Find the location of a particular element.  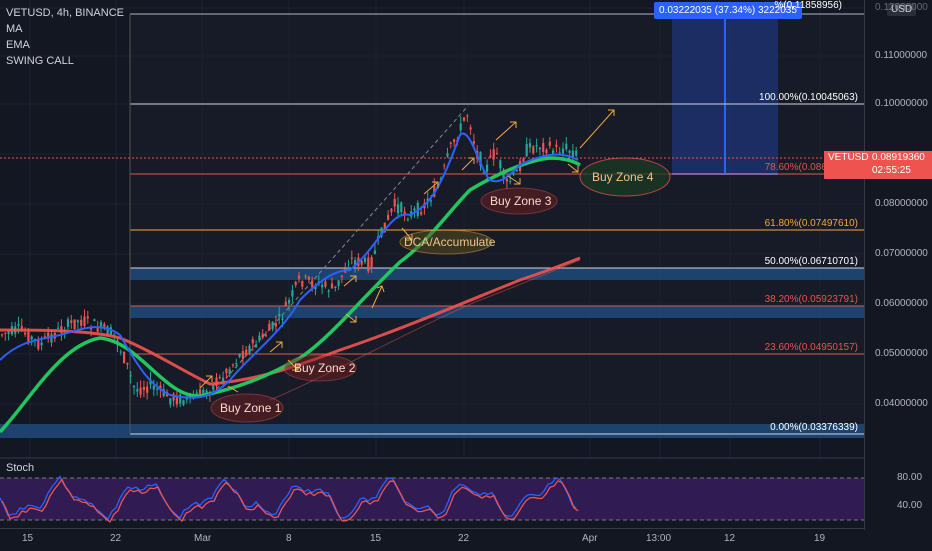

price-tick: 0.12000000 is located at coordinates (901, 7).